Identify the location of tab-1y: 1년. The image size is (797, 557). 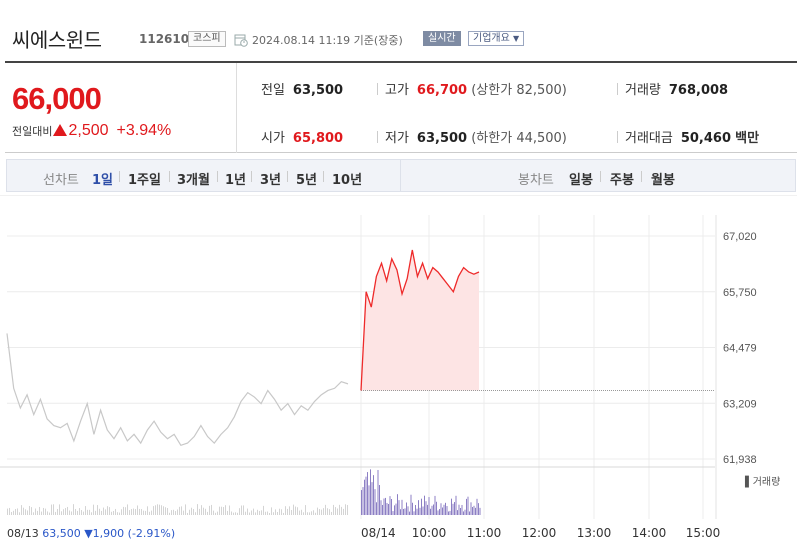
(236, 180).